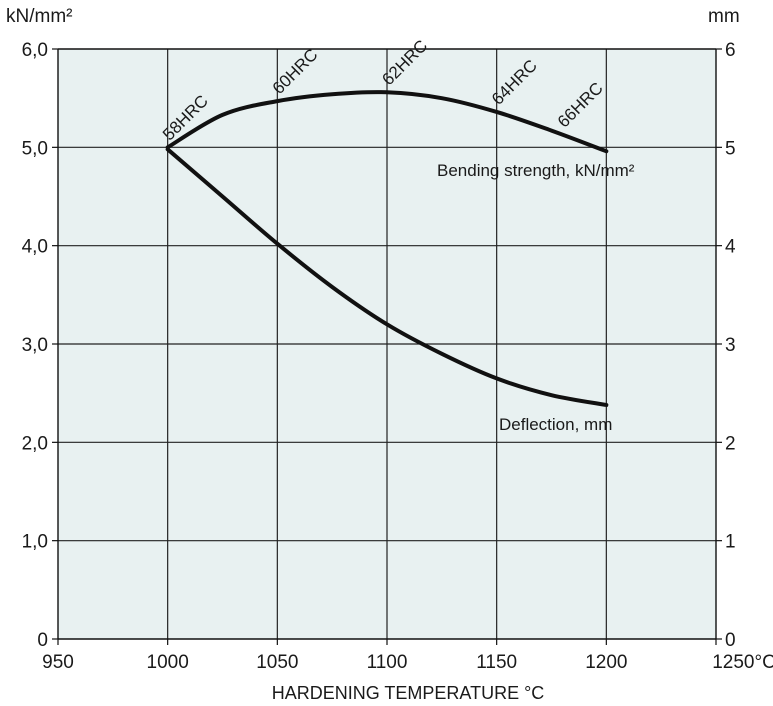 The image size is (773, 706). What do you see at coordinates (408, 693) in the screenshot?
I see `x-axis-title: HARDENING TEMPERATURE °C` at bounding box center [408, 693].